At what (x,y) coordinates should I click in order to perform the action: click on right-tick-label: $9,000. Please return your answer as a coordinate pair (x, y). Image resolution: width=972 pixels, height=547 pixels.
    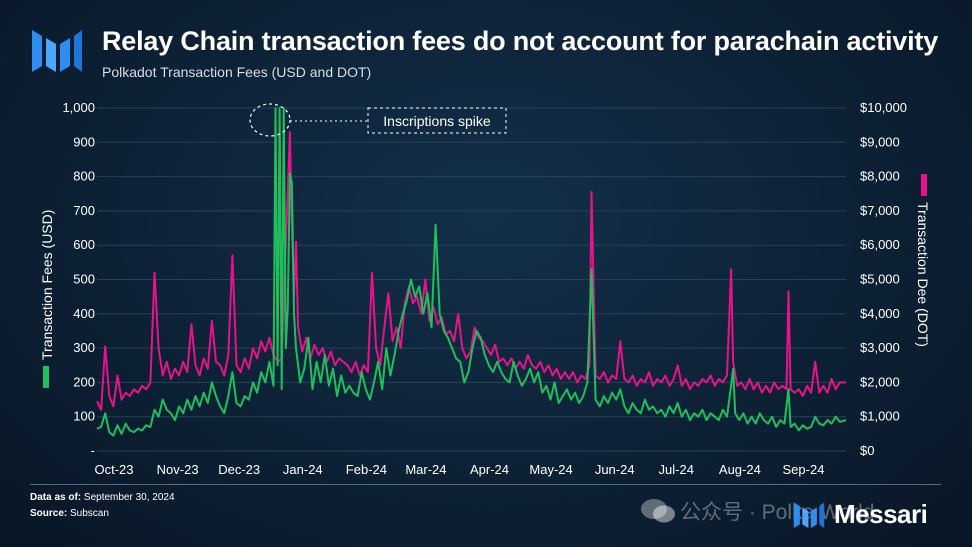
    Looking at the image, I should click on (880, 141).